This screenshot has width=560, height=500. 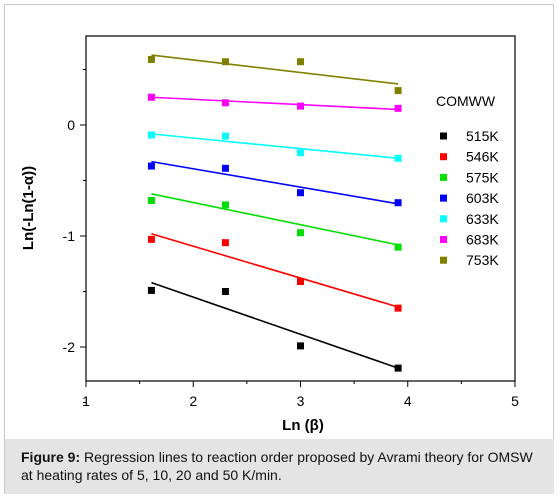 I want to click on fit-line-753K, so click(x=275, y=69).